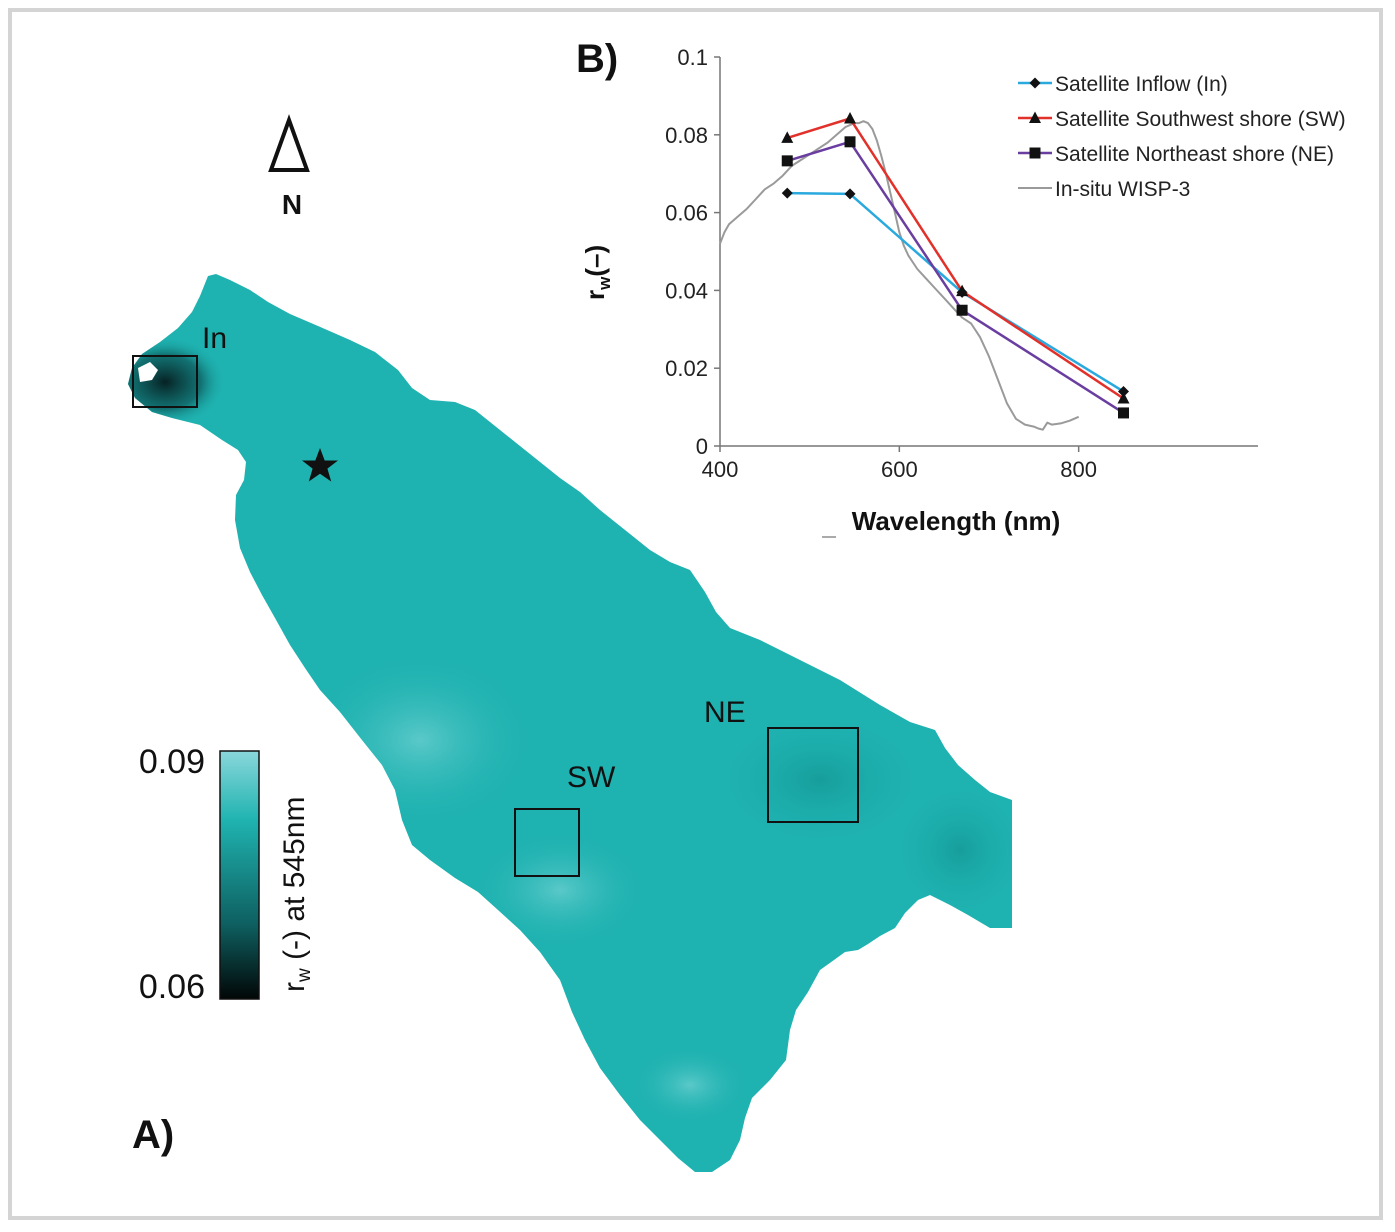  What do you see at coordinates (1194, 154) in the screenshot?
I see `legend-label-3: Satellite Northeast shore (NE)` at bounding box center [1194, 154].